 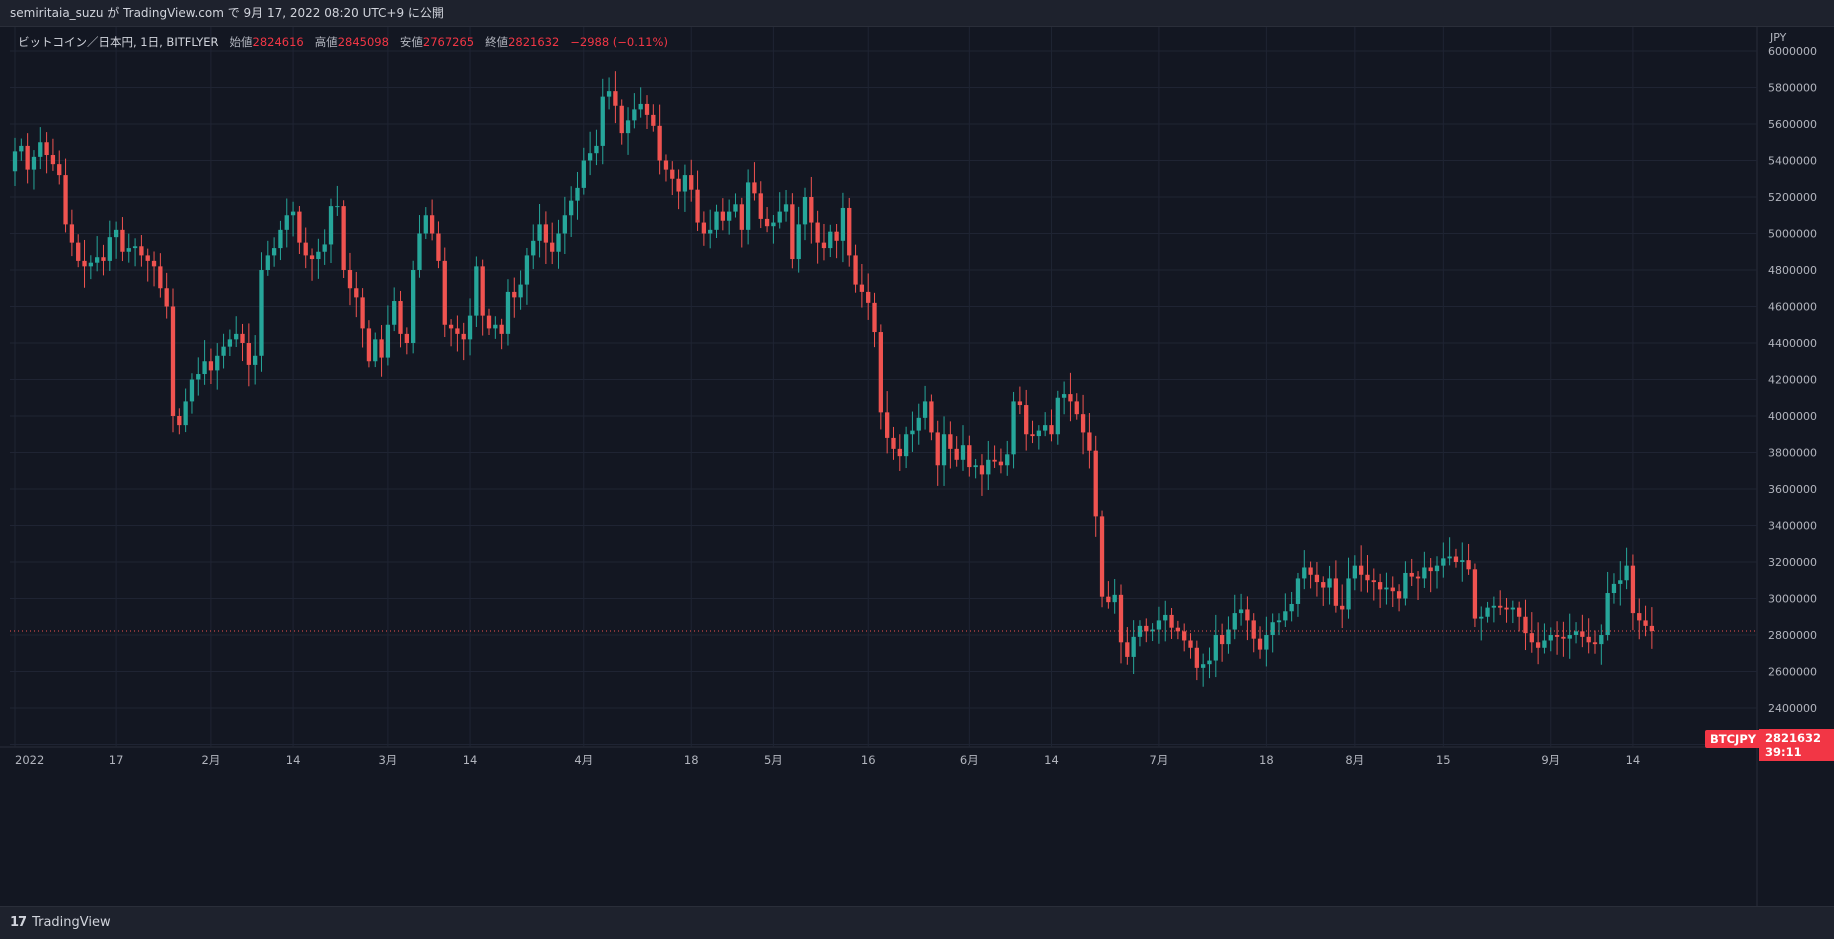 I want to click on x-tick-label: 16, so click(x=868, y=760).